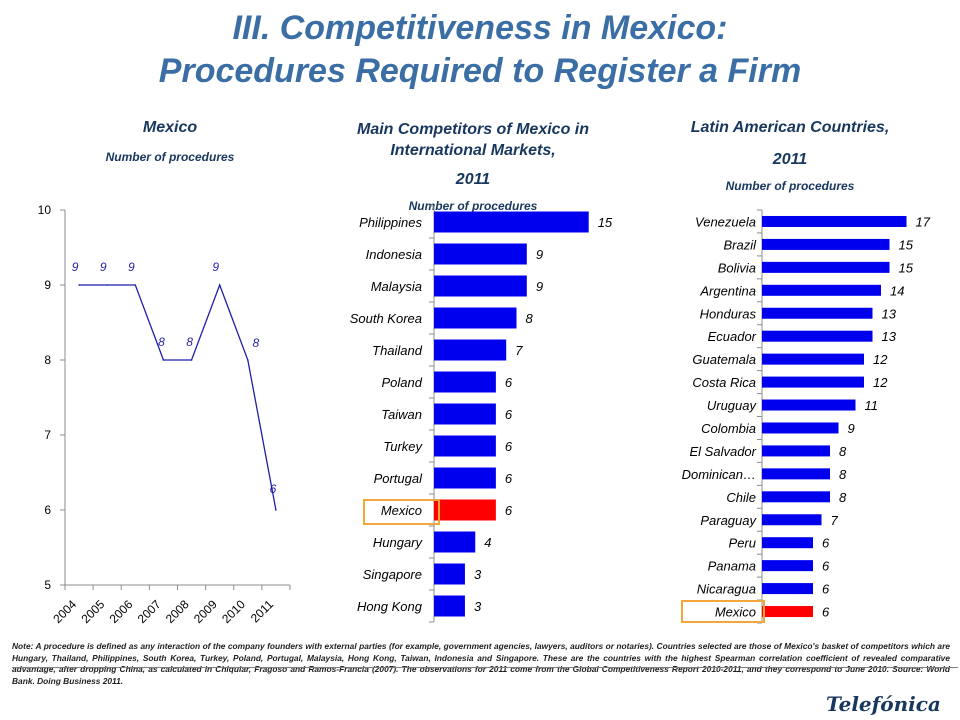  I want to click on chart3-title-year: 2011, so click(790, 159).